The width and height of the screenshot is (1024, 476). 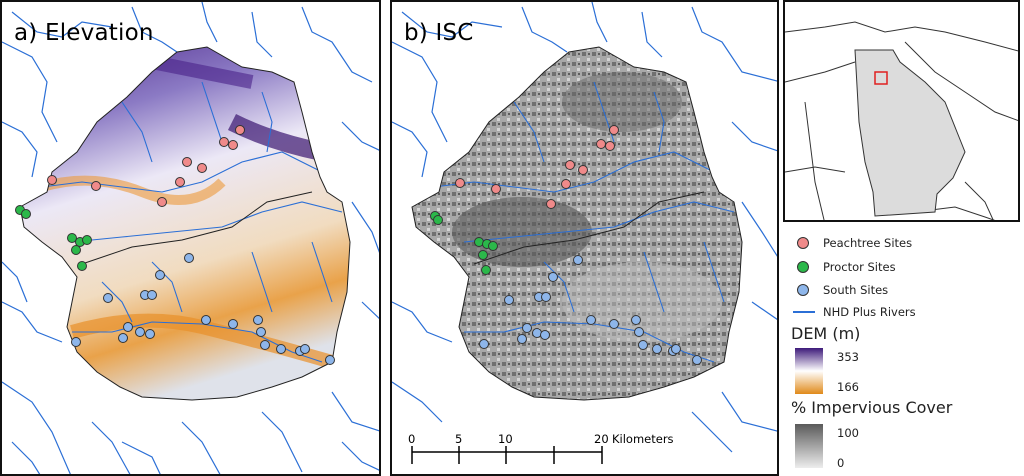 I want to click on locator-inset-map, so click(x=901, y=111).